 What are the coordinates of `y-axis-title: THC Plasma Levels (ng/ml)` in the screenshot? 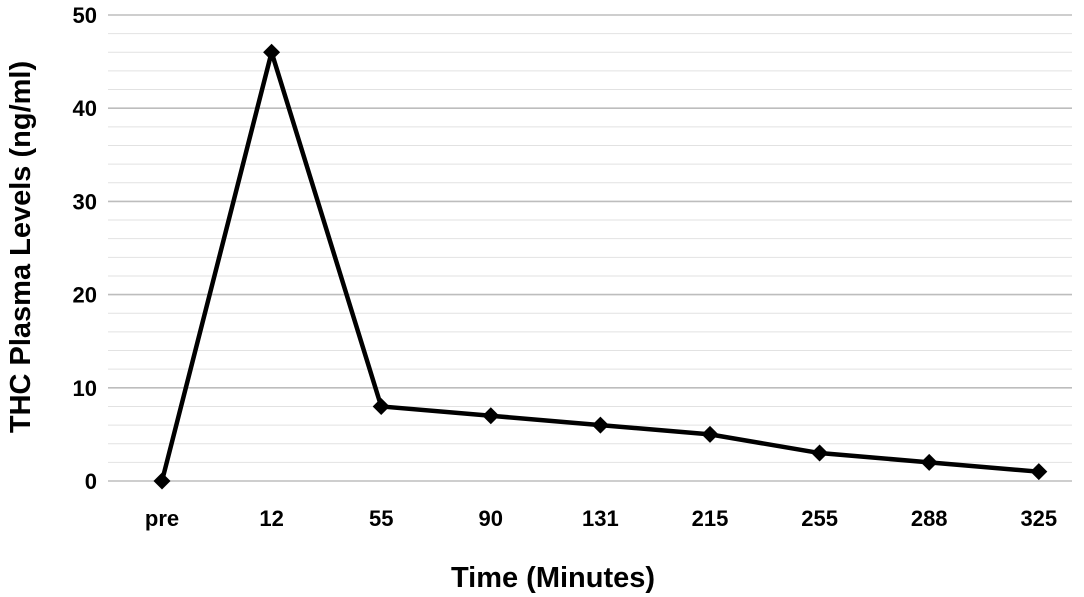 It's located at (21, 247).